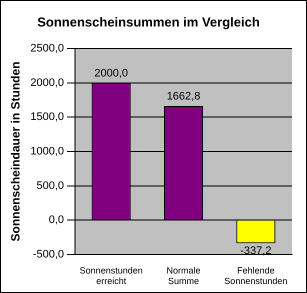  Describe the element at coordinates (15, 151) in the screenshot. I see `y-axis-title: Sonnenscheindauer in Stunden` at that location.